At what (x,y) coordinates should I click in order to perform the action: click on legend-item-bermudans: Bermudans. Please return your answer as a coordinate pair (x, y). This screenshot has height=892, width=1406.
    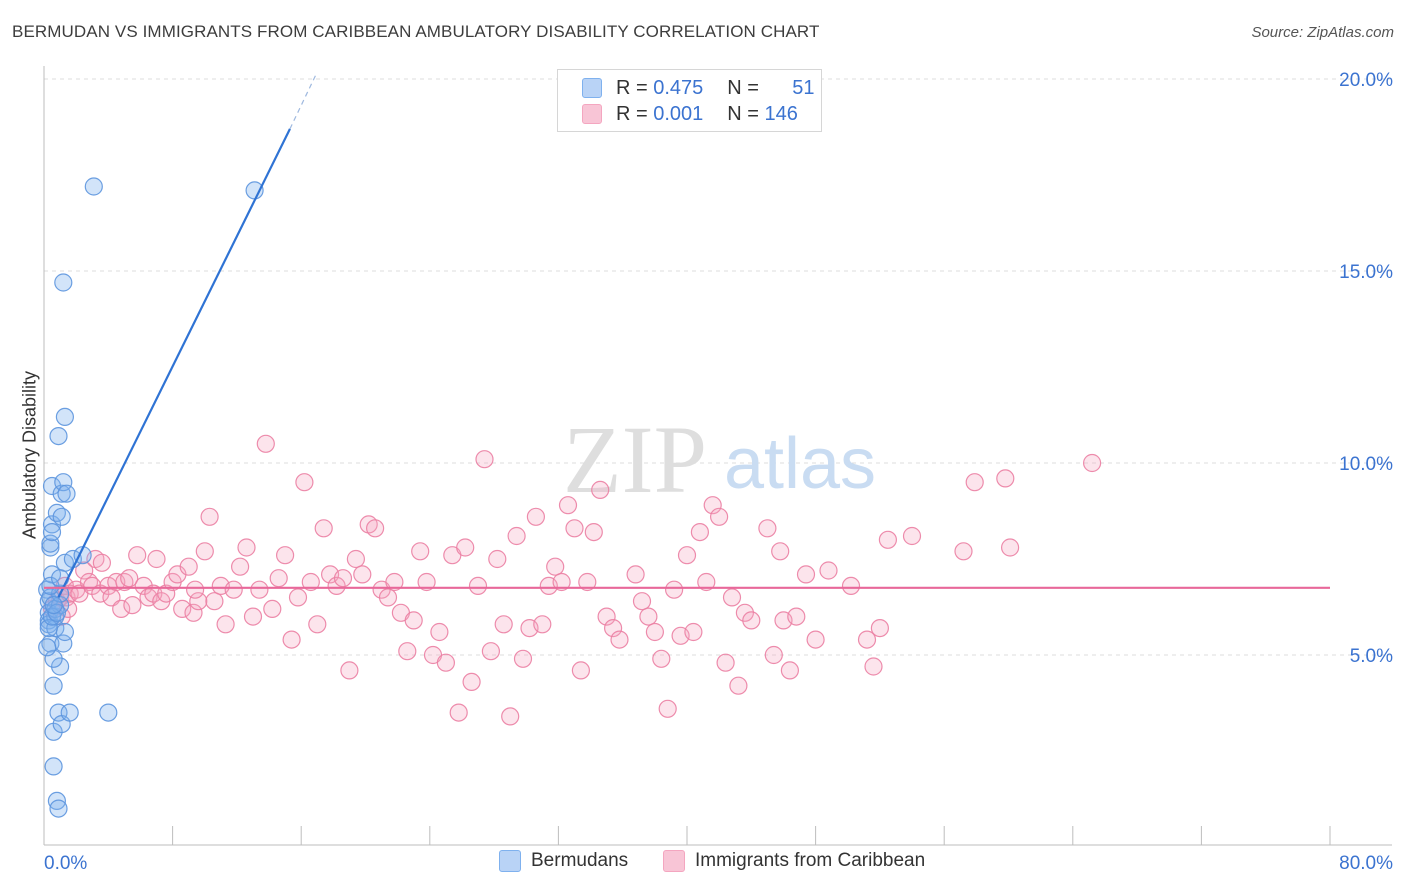
    Looking at the image, I should click on (563, 861).